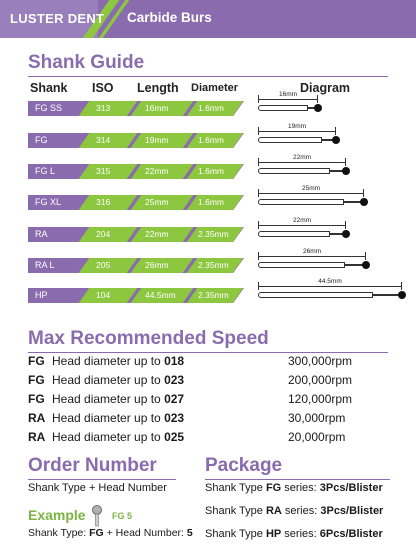 The width and height of the screenshot is (416, 549). Describe the element at coordinates (213, 295) in the screenshot. I see `diameter-value: 2.35mm` at that location.